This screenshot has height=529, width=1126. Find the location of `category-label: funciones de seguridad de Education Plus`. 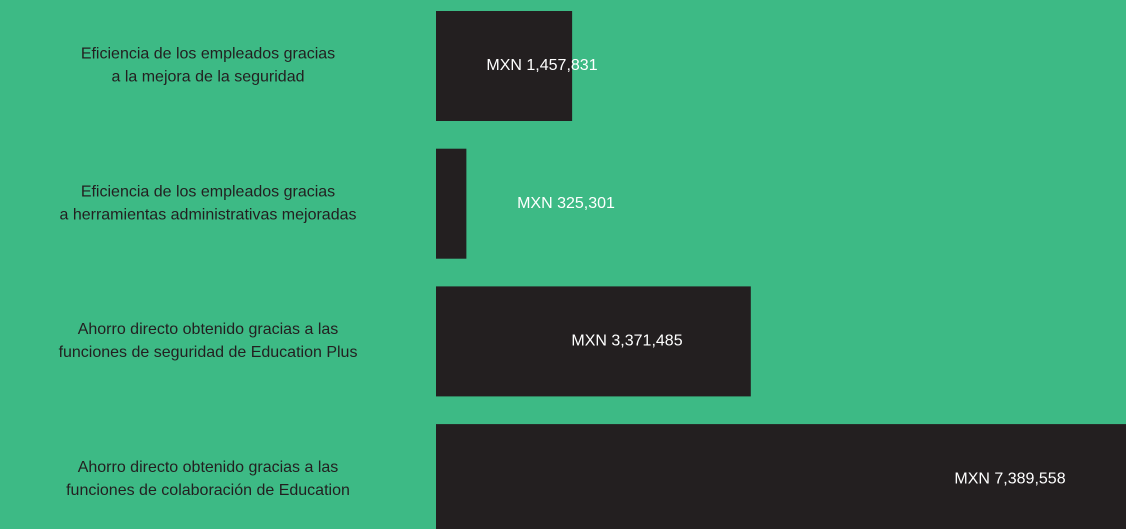

category-label: funciones de seguridad de Education Plus is located at coordinates (208, 352).